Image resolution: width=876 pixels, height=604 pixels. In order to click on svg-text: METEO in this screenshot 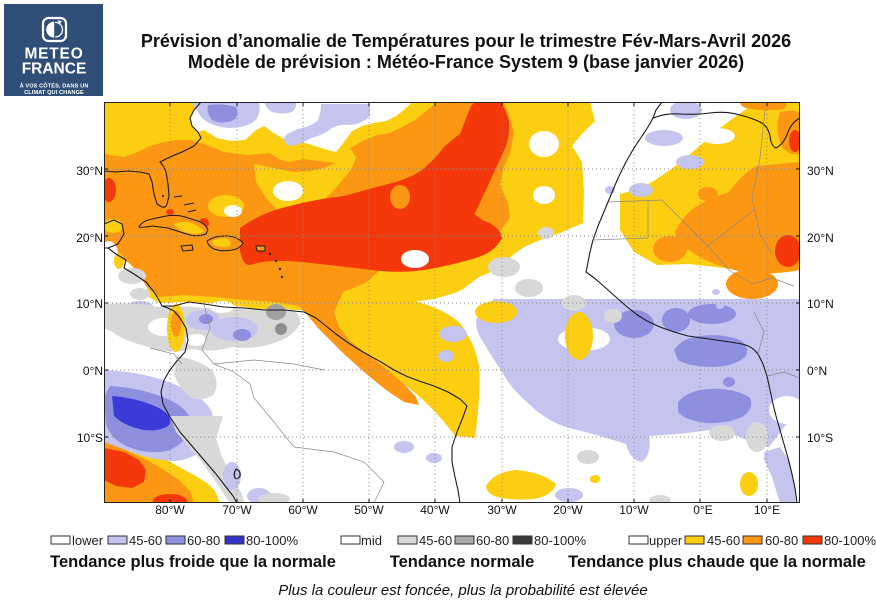, I will do `click(53, 54)`.